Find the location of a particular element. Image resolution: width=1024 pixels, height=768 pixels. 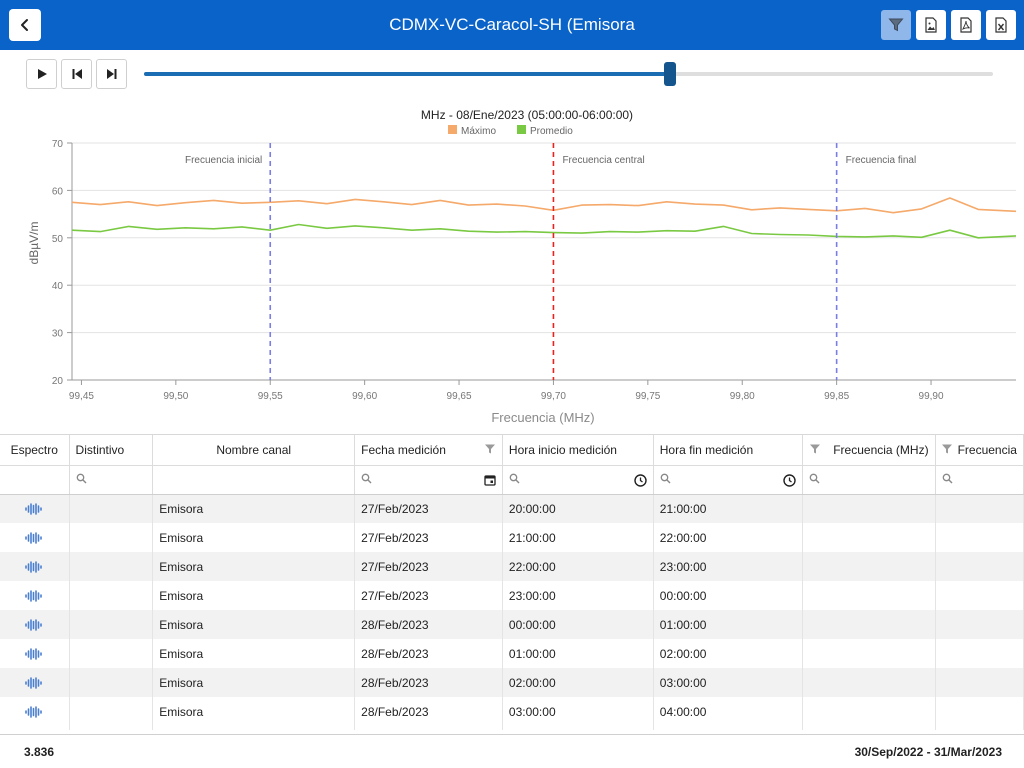

y-tick-label: 70 is located at coordinates (58, 144).